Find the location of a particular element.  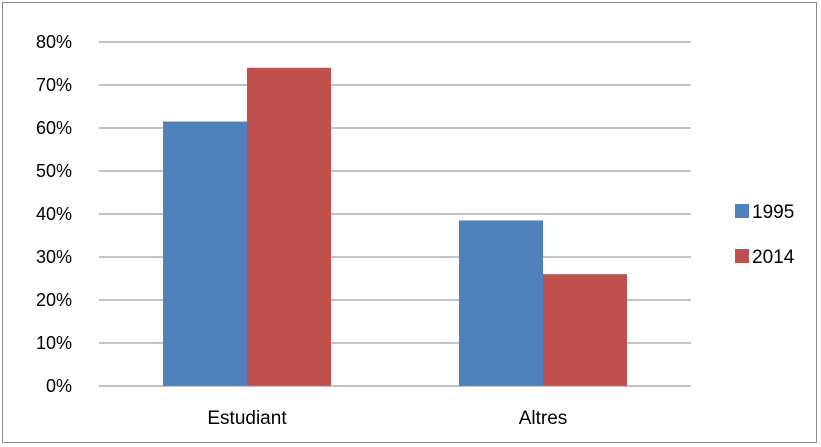

y-axis-tick-labels: 0% 10% 20% 30% 40% 50% 60% 70% 80% is located at coordinates (54, 214).